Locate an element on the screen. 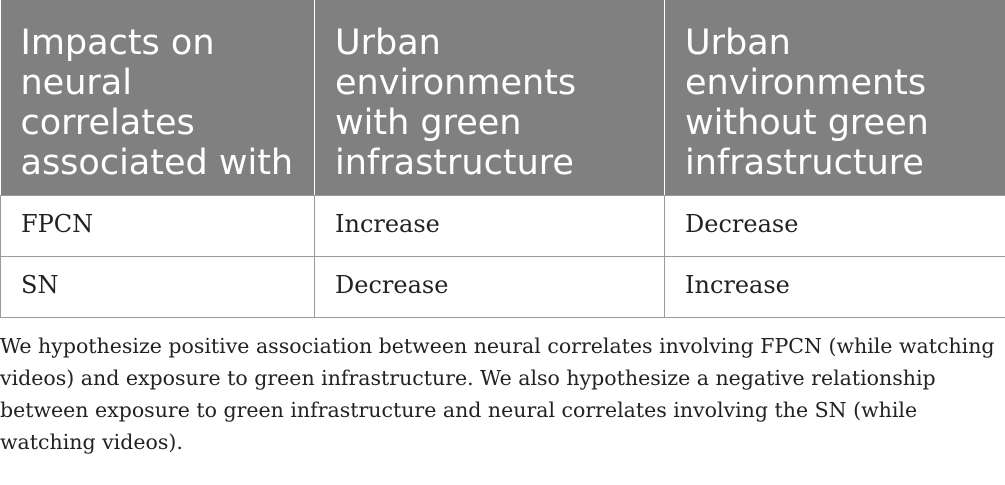 This screenshot has width=1005, height=485. table-row: SN Decrease Increase is located at coordinates (502, 287).